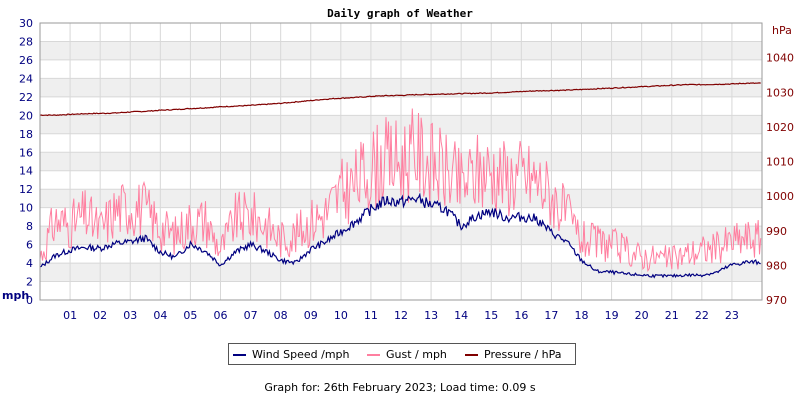 The width and height of the screenshot is (800, 400). What do you see at coordinates (26, 189) in the screenshot?
I see `y-left-tick-label: 12` at bounding box center [26, 189].